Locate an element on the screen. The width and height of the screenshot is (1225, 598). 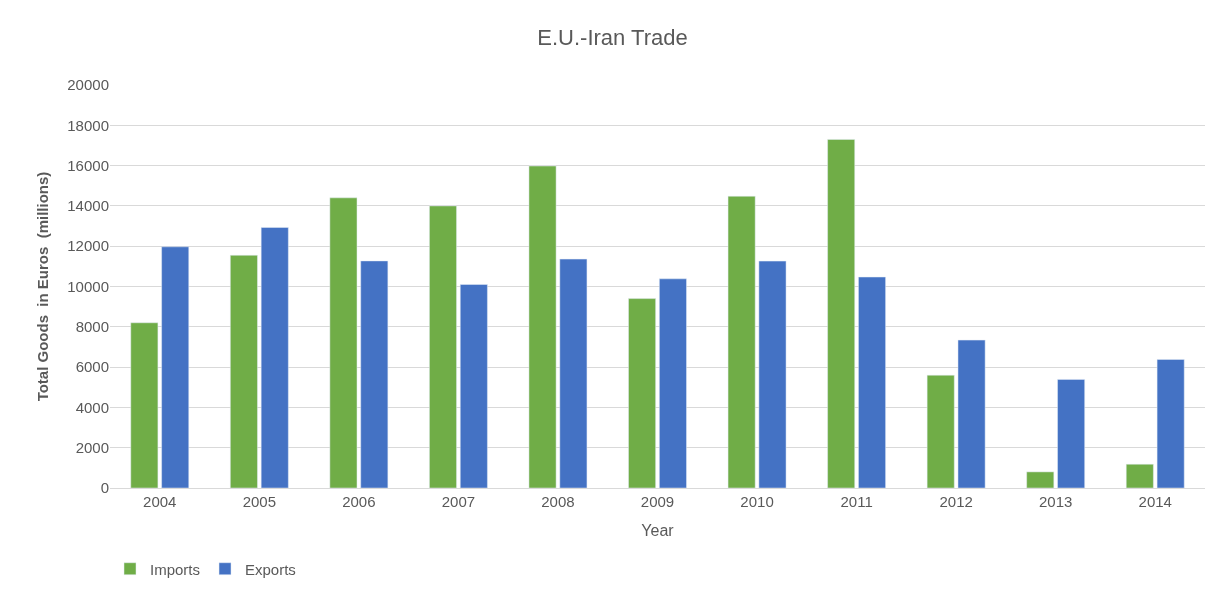
x-tick-label: 2007 is located at coordinates (458, 501).